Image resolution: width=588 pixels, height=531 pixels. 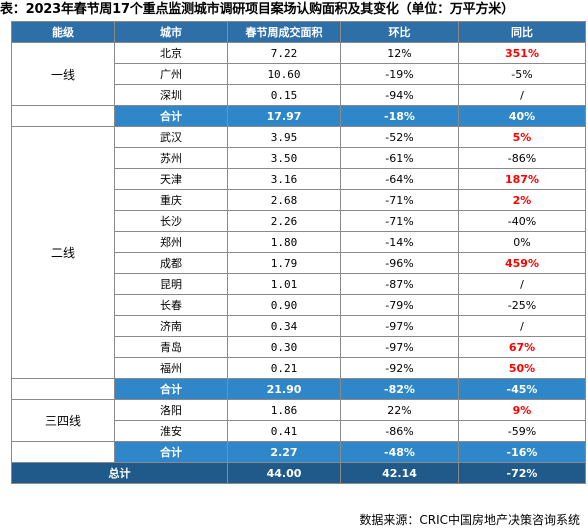 I want to click on mom-cell: -19%, so click(x=399, y=74).